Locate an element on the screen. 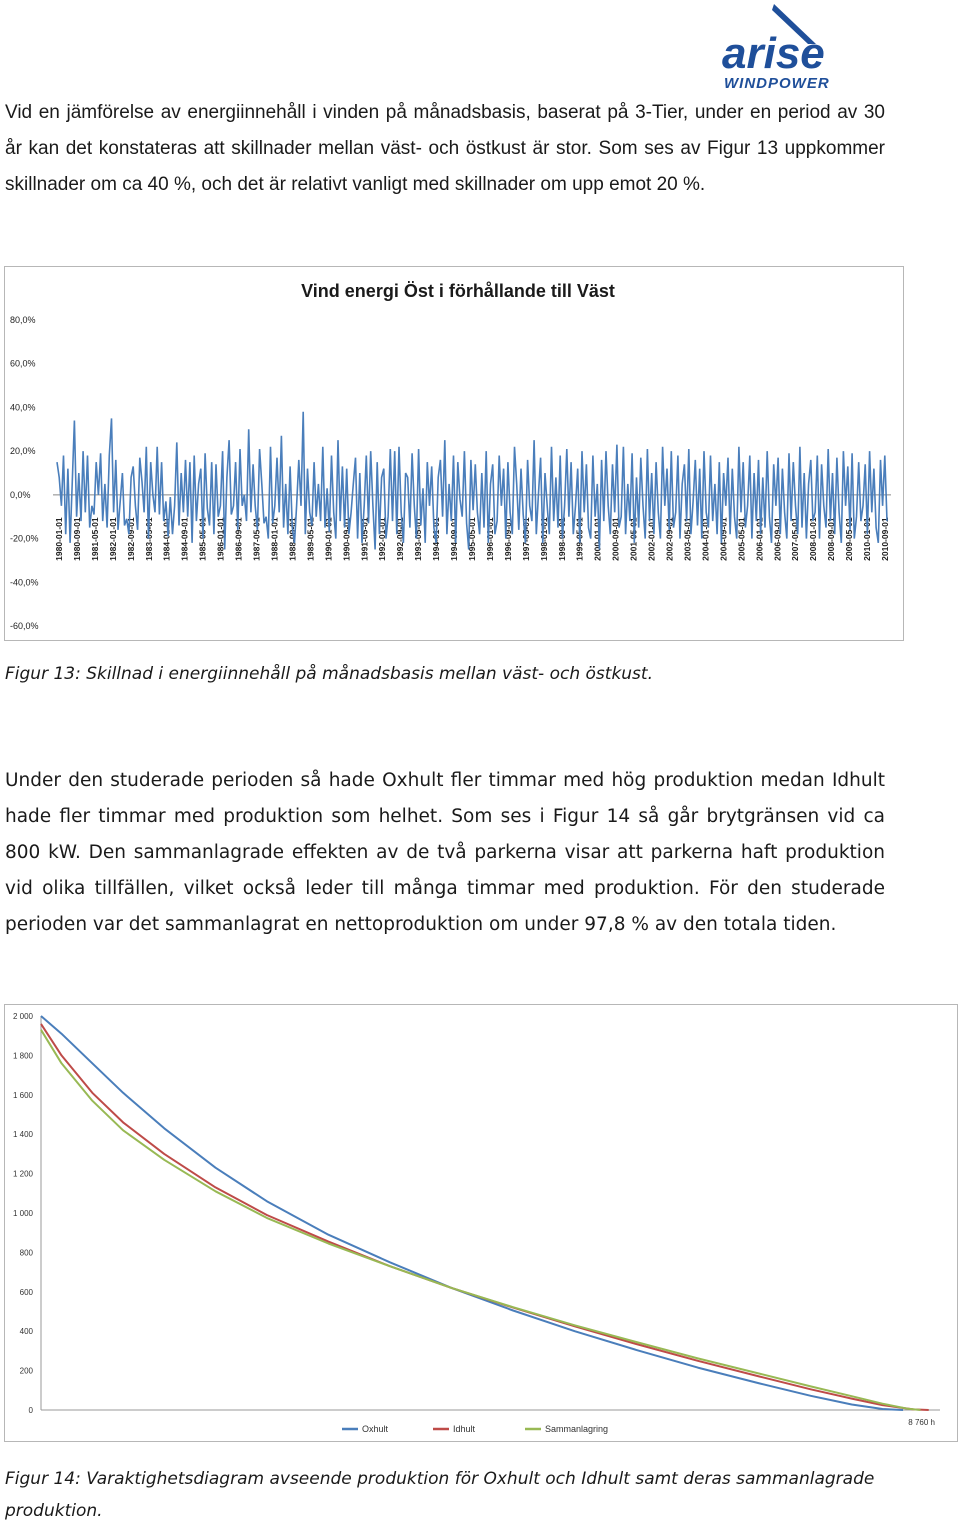 The width and height of the screenshot is (960, 1527). chart1-y-tick: 40,0% is located at coordinates (23, 407).